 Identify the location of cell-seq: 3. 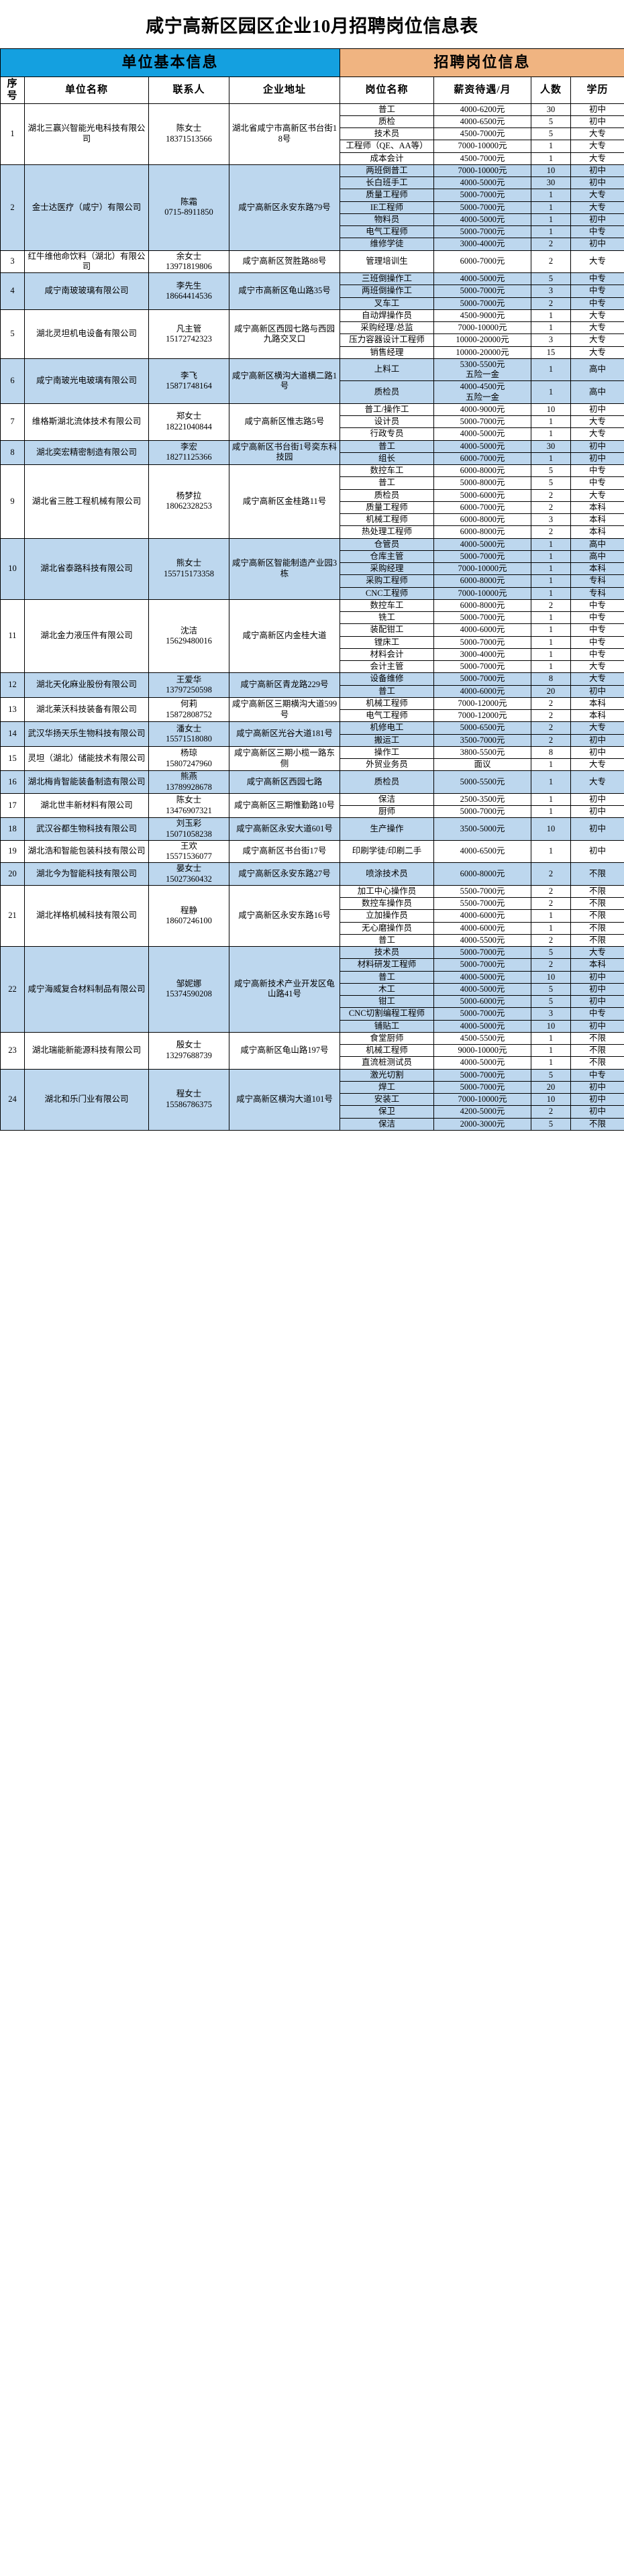
(13, 262).